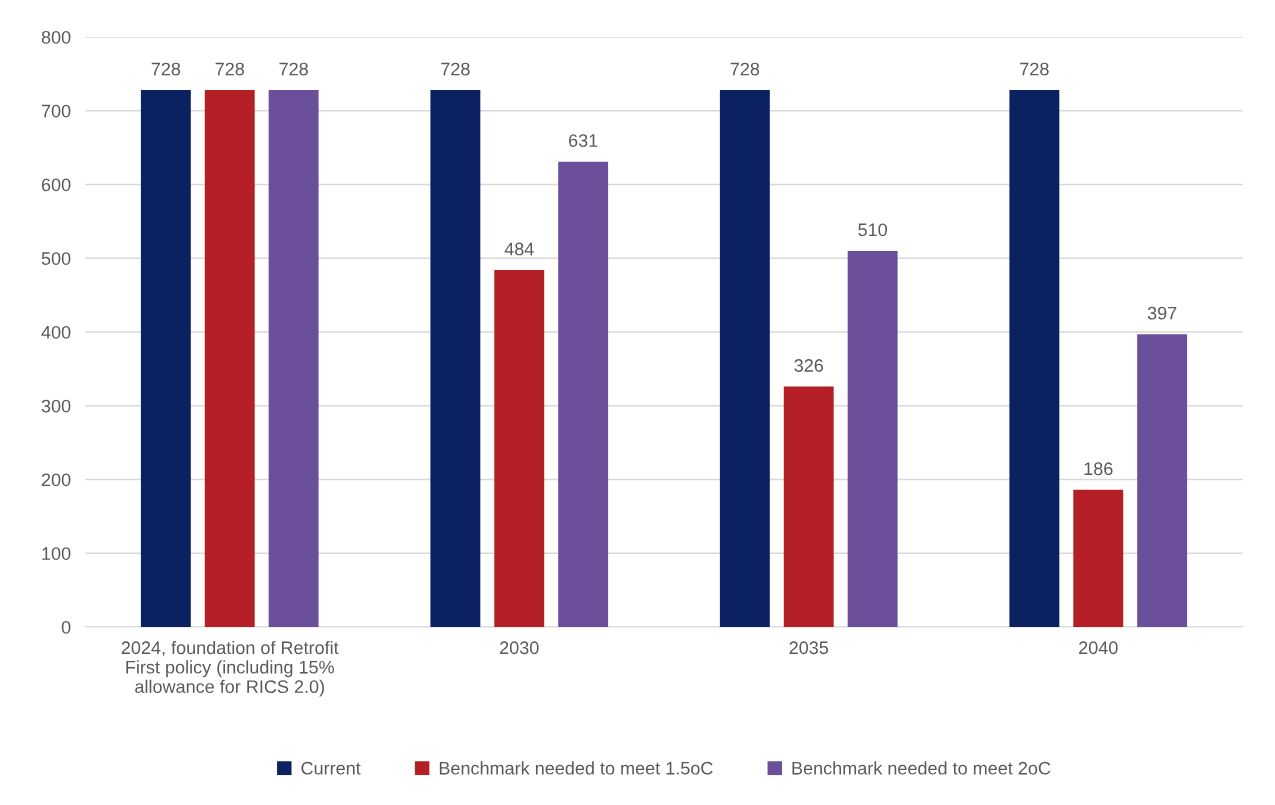 This screenshot has width=1275, height=805. What do you see at coordinates (56, 406) in the screenshot?
I see `y-tick-label: 300` at bounding box center [56, 406].